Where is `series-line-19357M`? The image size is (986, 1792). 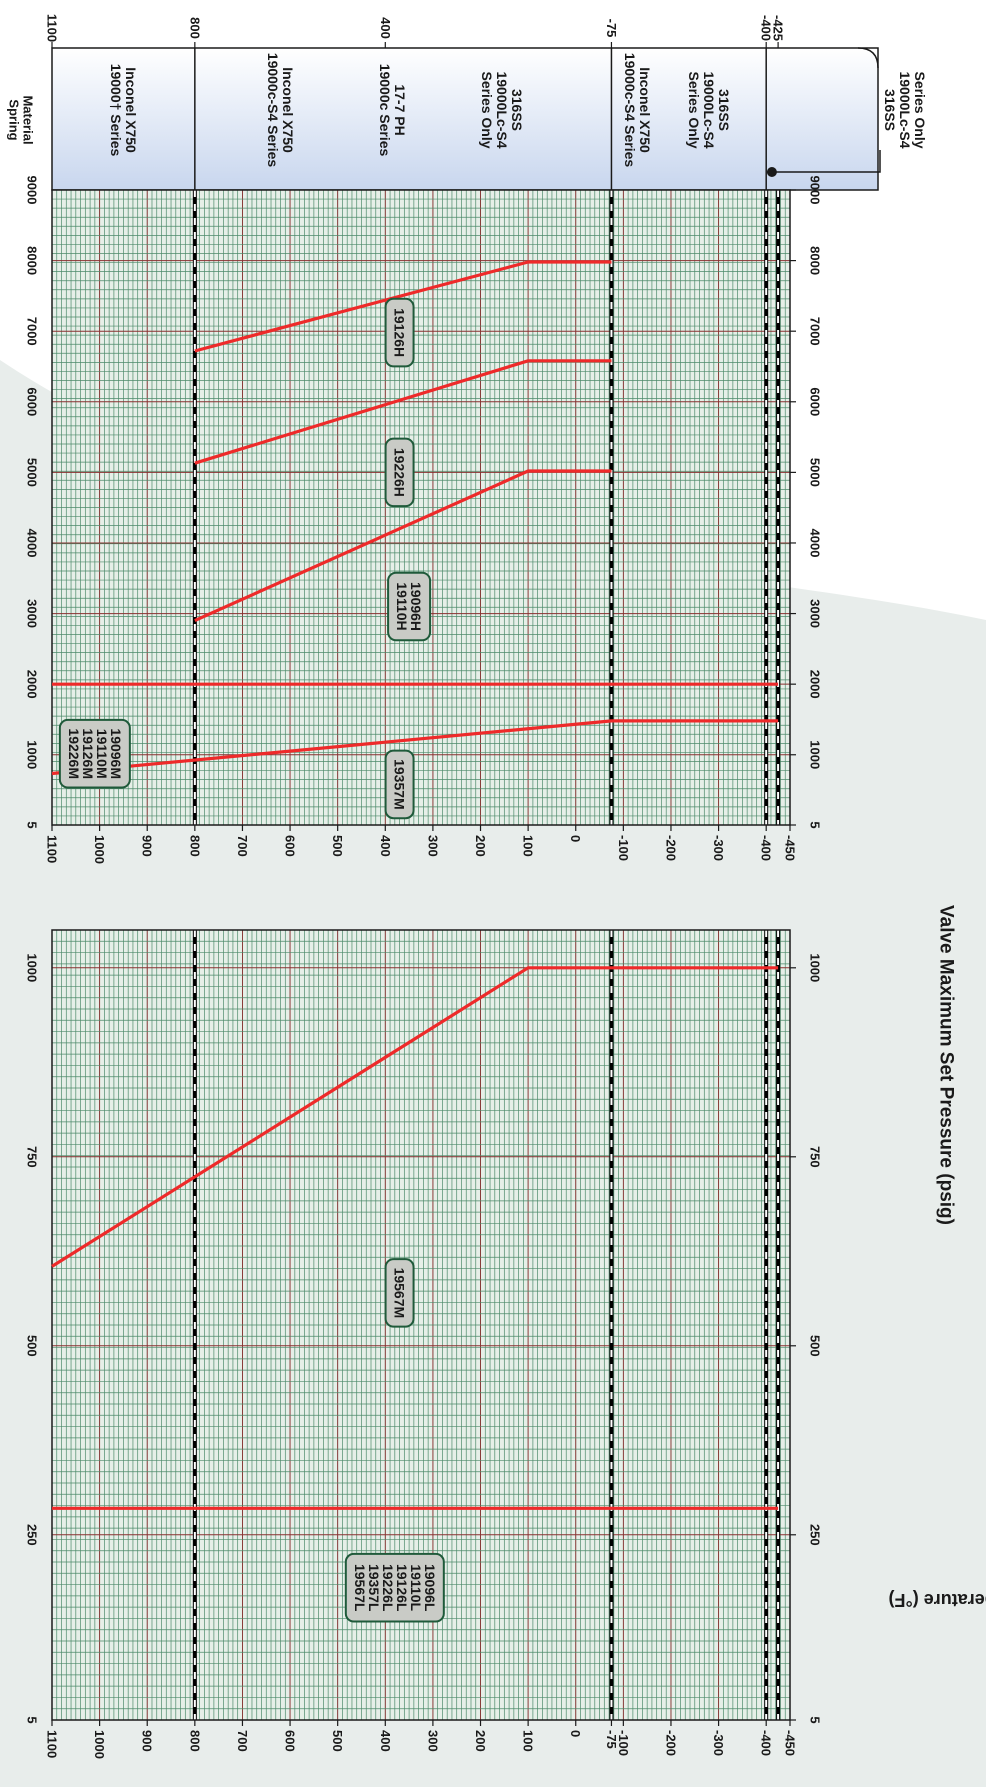 series-line-19357M is located at coordinates (415, 747).